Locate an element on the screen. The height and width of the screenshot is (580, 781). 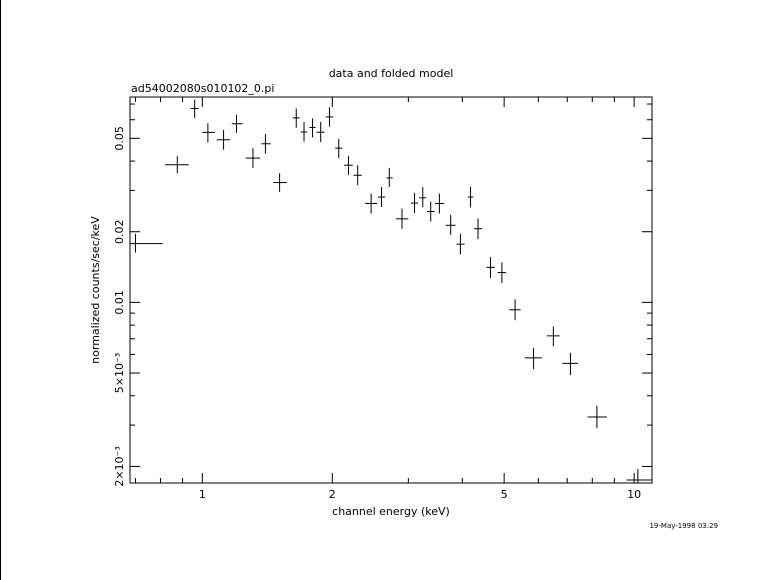
y-tick-label: 5×10⁻³ is located at coordinates (119, 373).